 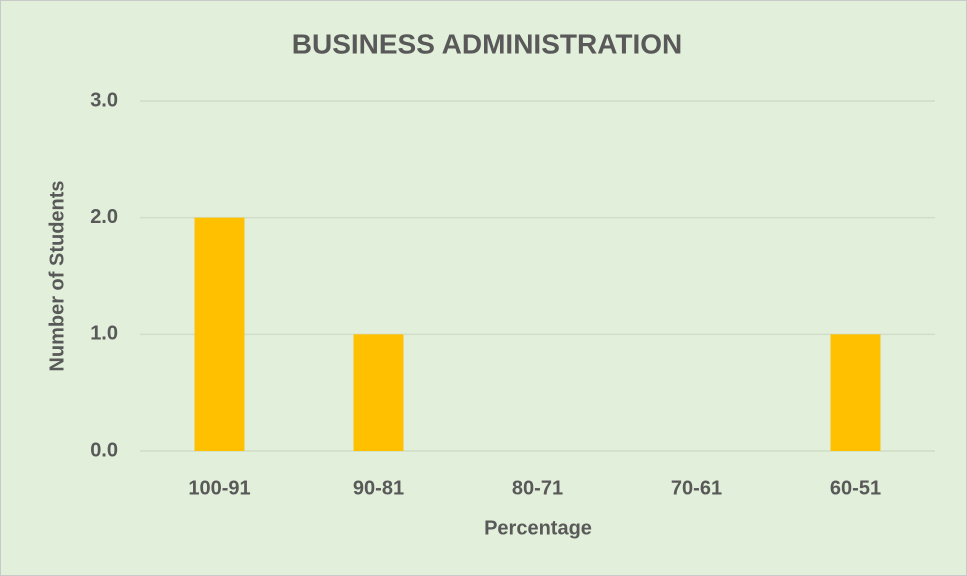 What do you see at coordinates (104, 450) in the screenshot?
I see `y-tick-label: 0.0` at bounding box center [104, 450].